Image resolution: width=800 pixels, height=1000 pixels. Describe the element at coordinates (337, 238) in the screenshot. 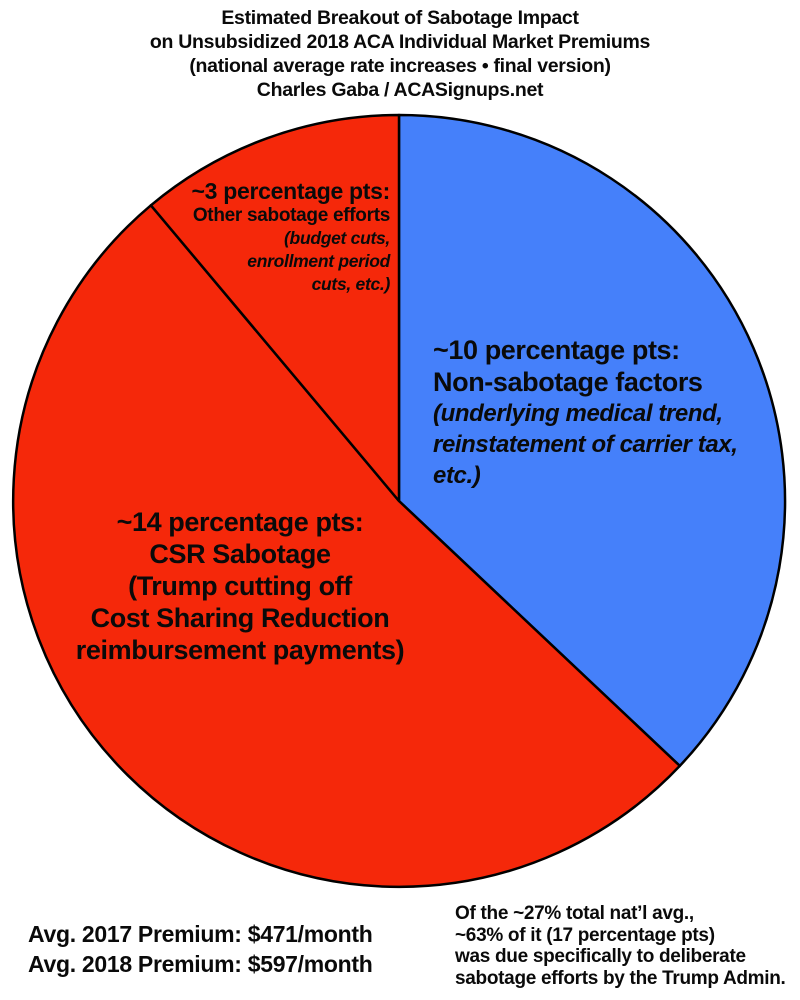

I see `other-sabotage-detail-1: (budget cuts,` at that location.